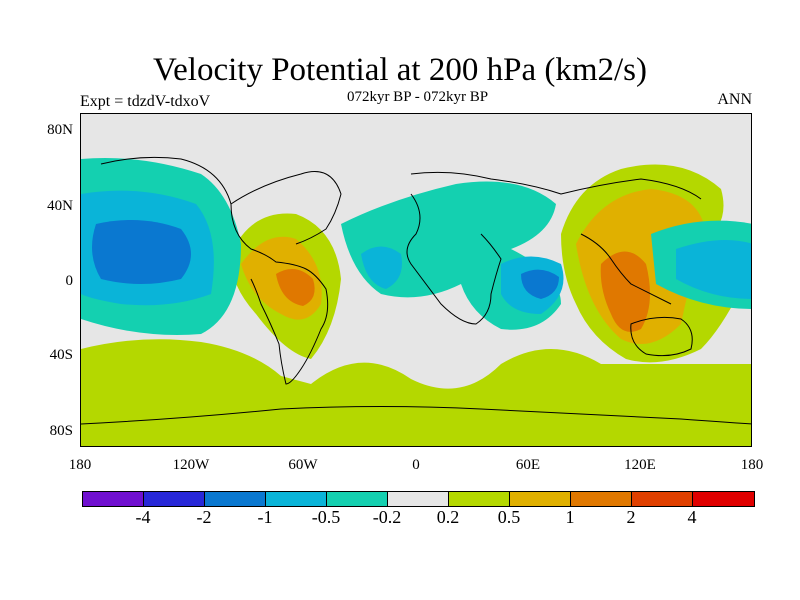  I want to click on colorbar, so click(418, 499).